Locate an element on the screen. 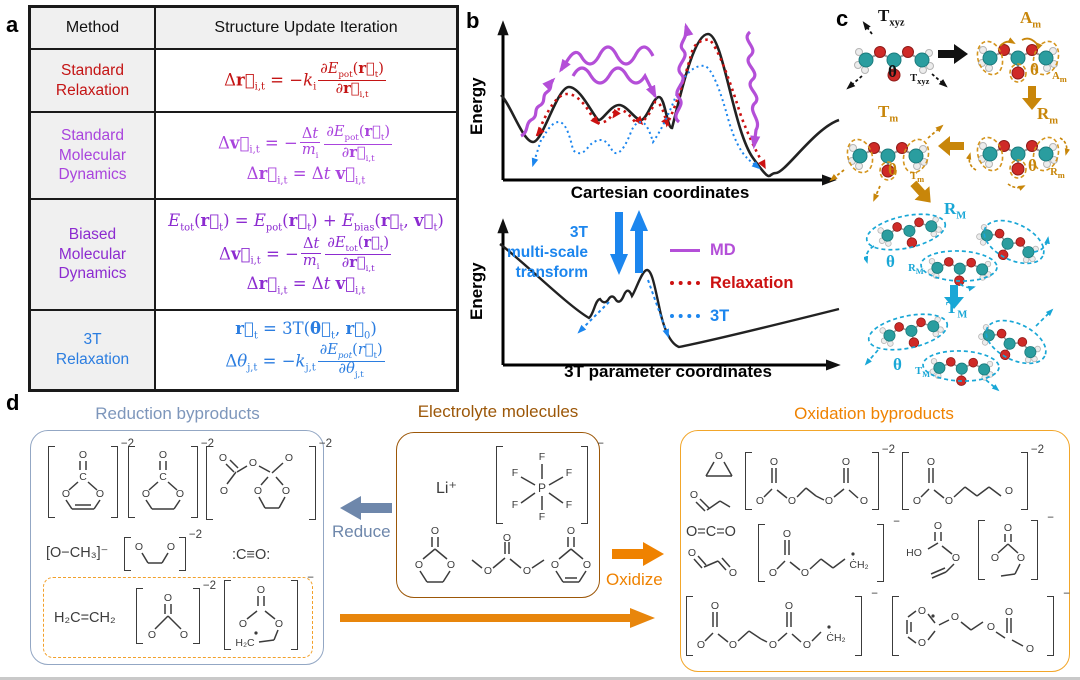  molecule-state-rm is located at coordinates (1018, 163).